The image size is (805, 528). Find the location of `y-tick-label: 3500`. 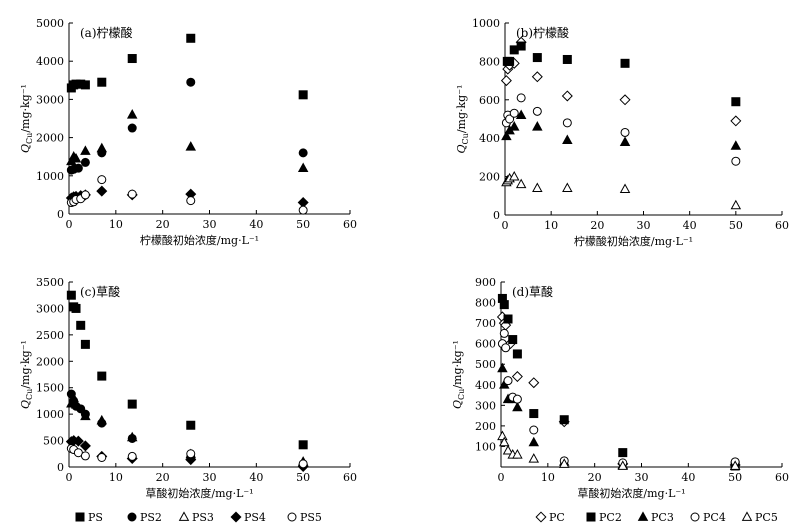

y-tick-label: 3500 is located at coordinates (50, 282).